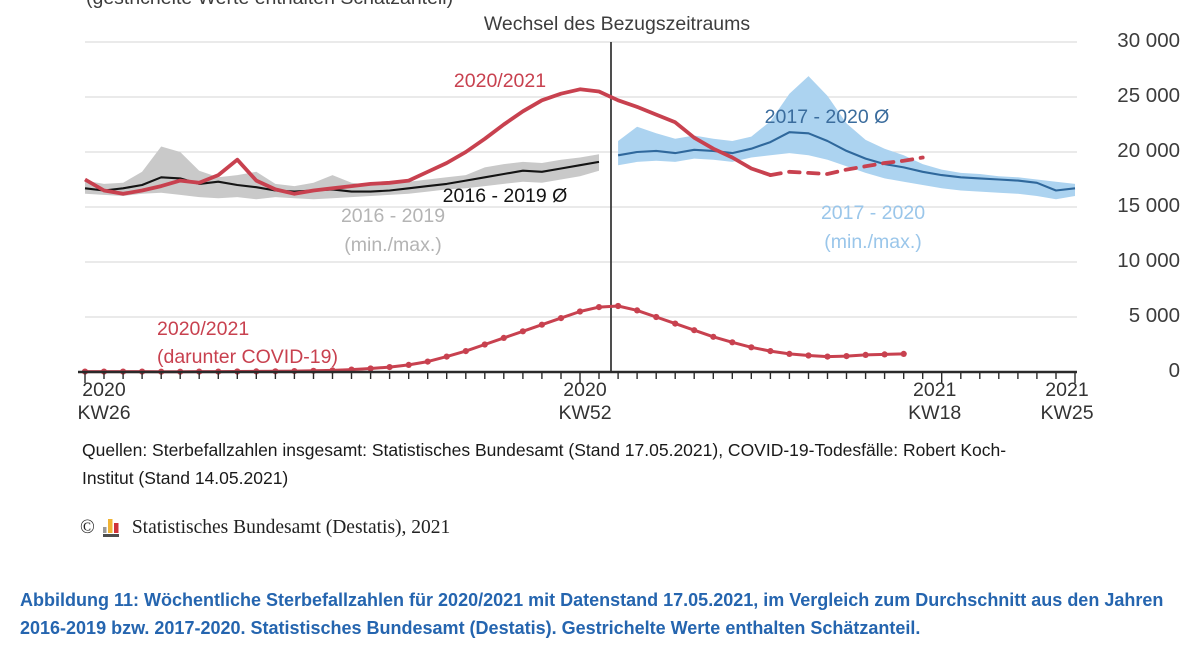 This screenshot has height=655, width=1200. I want to click on y-tick-label: 20 000, so click(1148, 150).